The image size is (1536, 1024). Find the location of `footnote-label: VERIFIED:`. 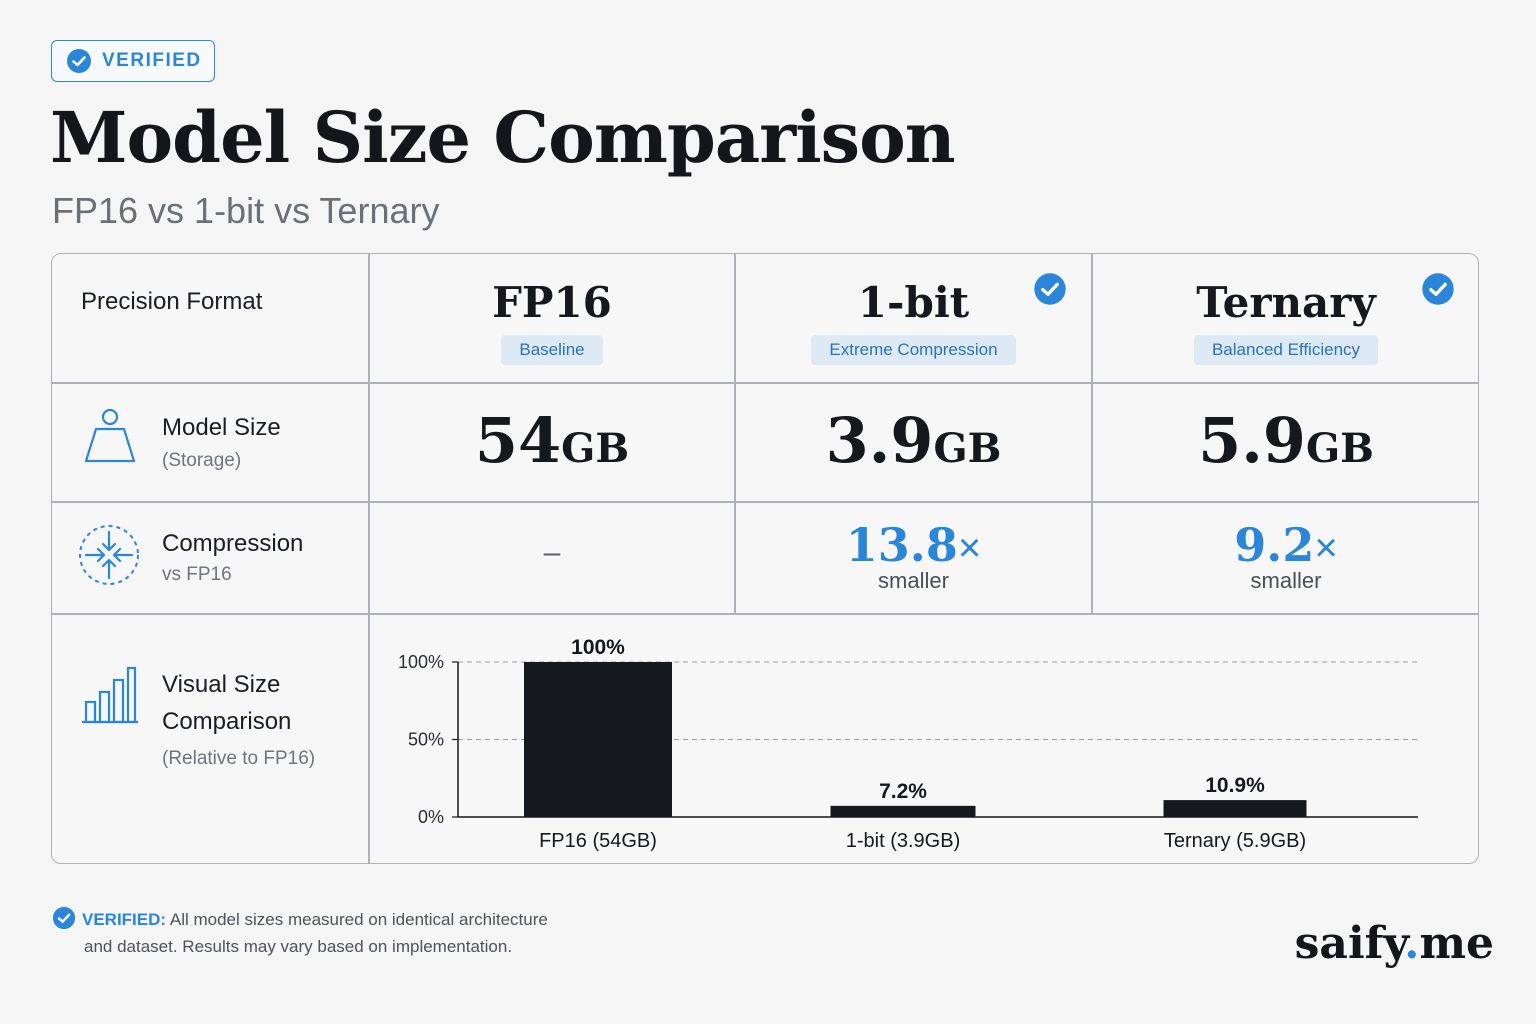

footnote-label: VERIFIED: is located at coordinates (124, 919).